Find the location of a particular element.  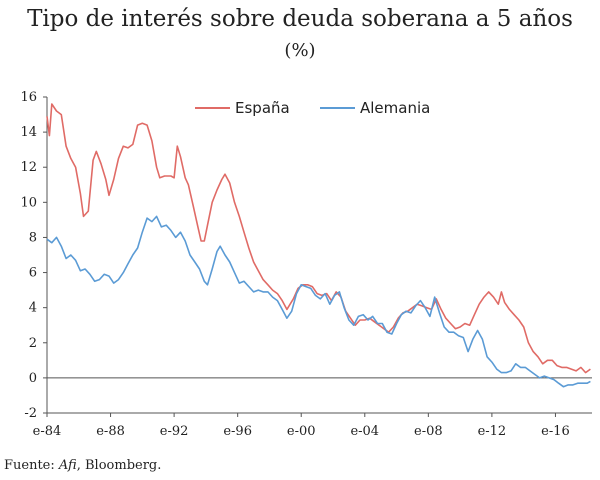

chart-subtitle: (%) is located at coordinates (300, 50).